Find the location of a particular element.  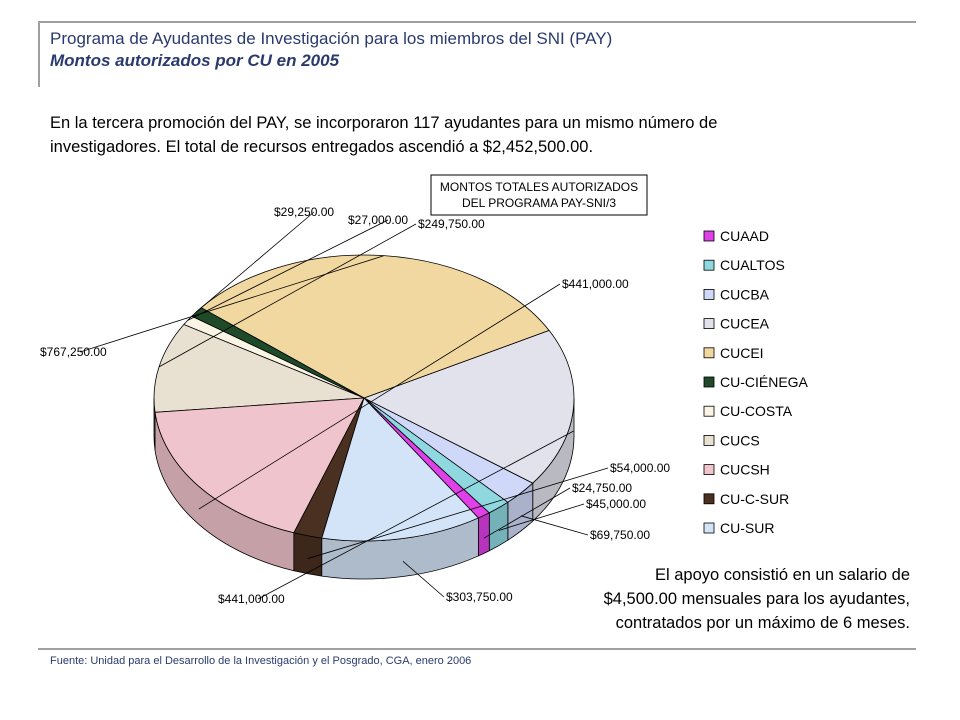

data-label-cu-ciénega: $29,250.00 is located at coordinates (304, 212).